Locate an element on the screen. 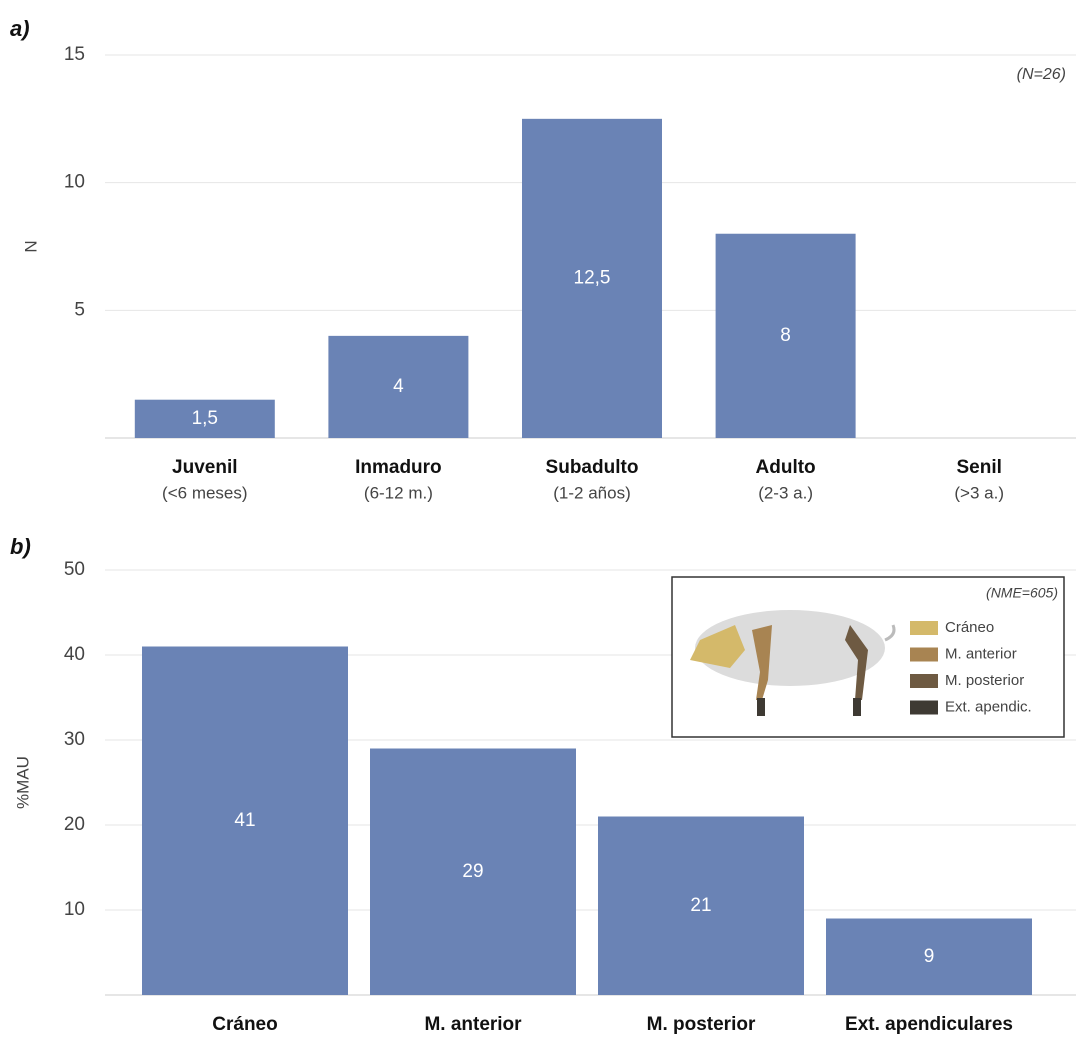  x-tick-label: M. posterior is located at coordinates (701, 1024).